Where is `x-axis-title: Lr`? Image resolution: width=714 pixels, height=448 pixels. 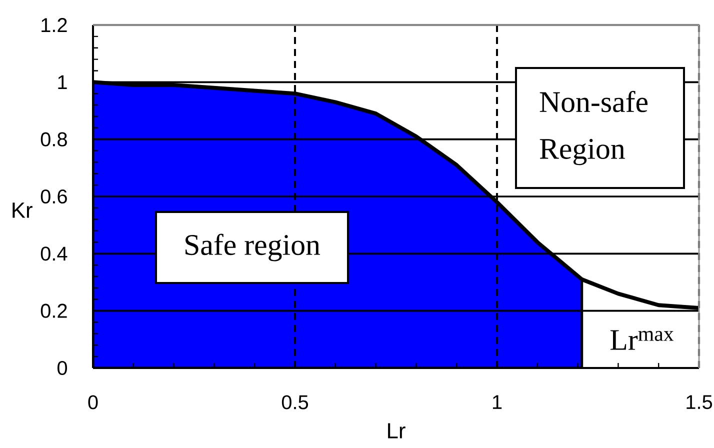 x-axis-title: Lr is located at coordinates (397, 430).